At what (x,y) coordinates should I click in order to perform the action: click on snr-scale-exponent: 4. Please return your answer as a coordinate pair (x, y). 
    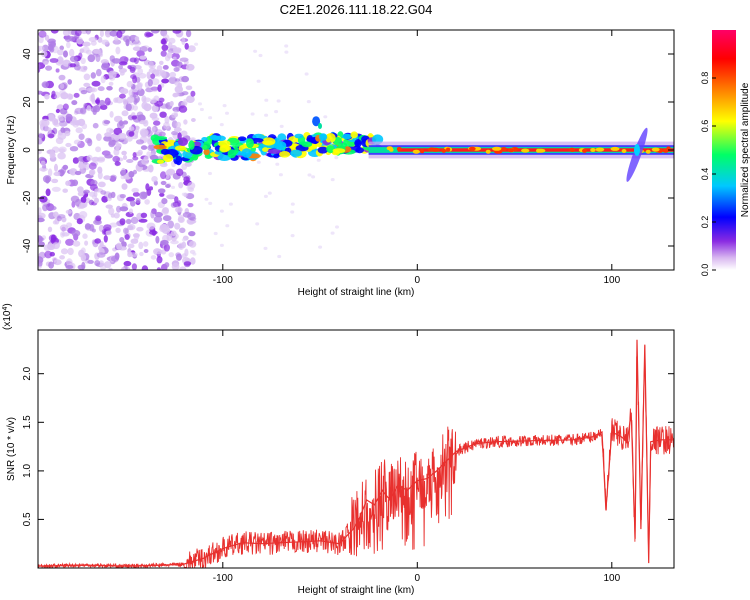
    Looking at the image, I should click on (5, 309).